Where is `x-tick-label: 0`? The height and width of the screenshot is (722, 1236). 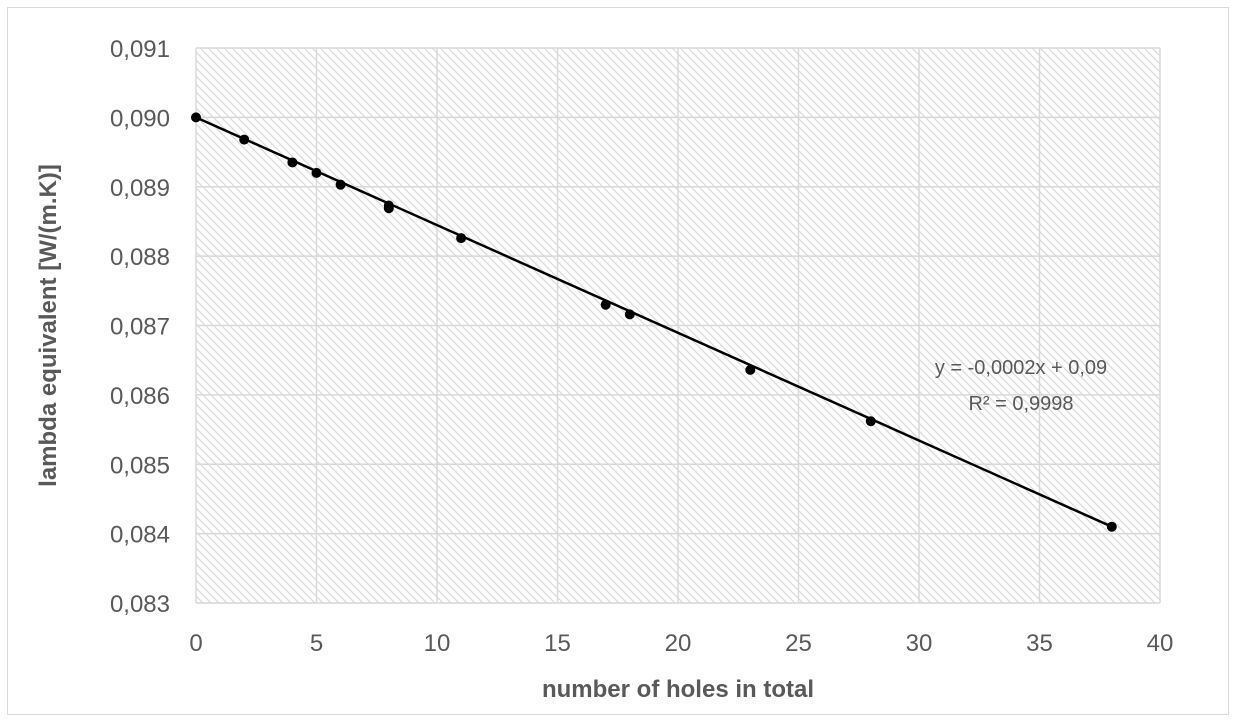 x-tick-label: 0 is located at coordinates (195, 643).